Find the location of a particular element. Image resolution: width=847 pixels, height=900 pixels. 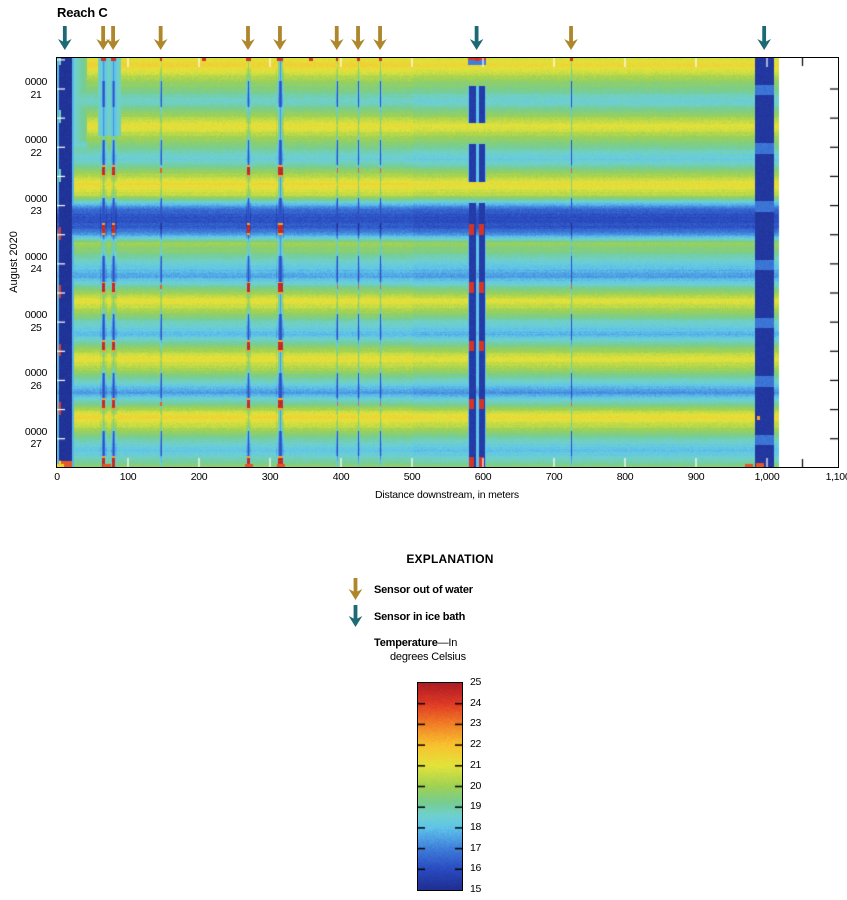

x-axis-tick-label: 100 is located at coordinates (128, 477).